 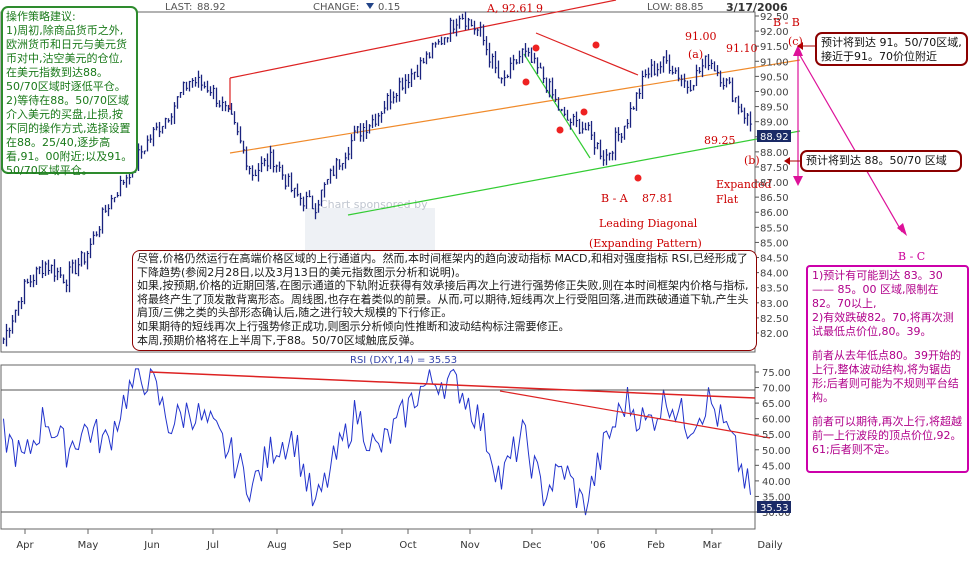 What do you see at coordinates (638, 178) in the screenshot?
I see `wave-marker` at bounding box center [638, 178].